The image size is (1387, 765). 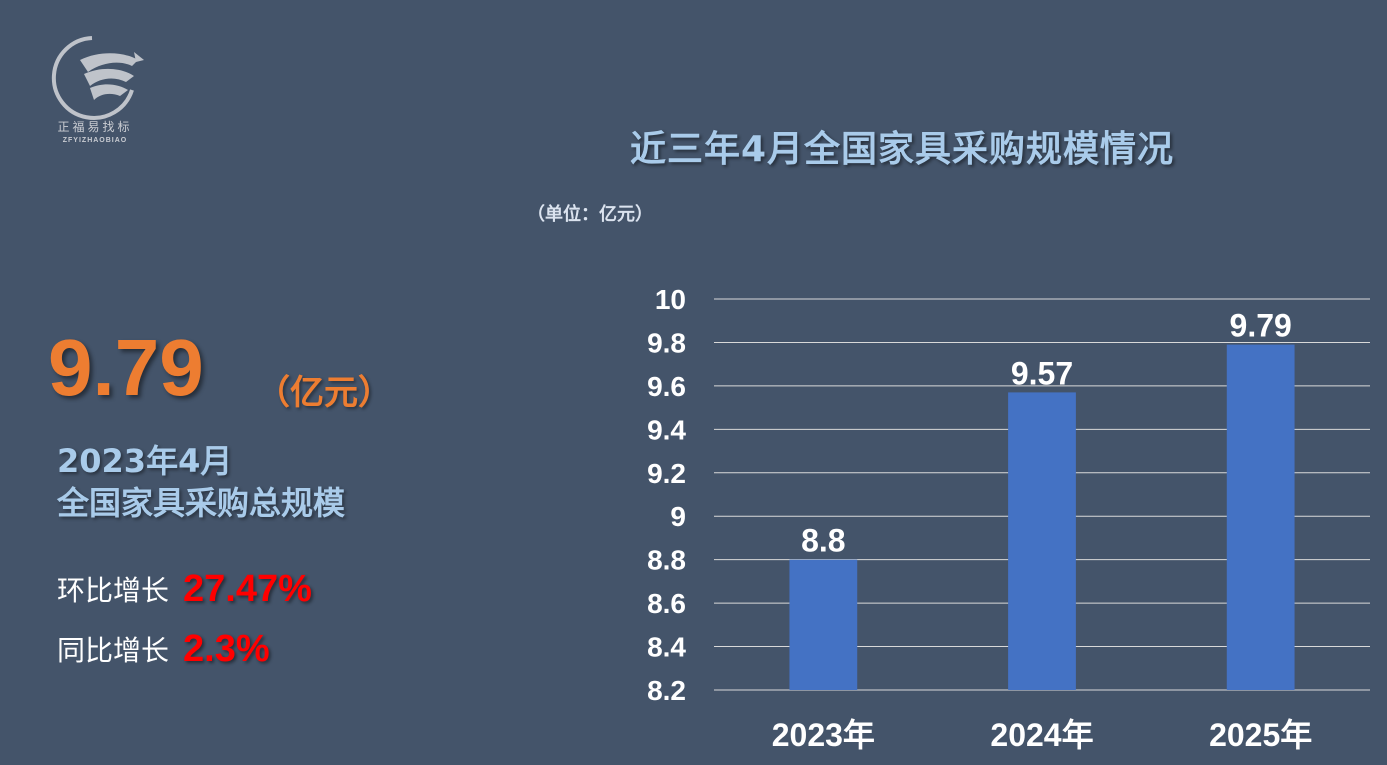 I want to click on stat-mom: 环比增长 27.47%, so click(x=184, y=589).